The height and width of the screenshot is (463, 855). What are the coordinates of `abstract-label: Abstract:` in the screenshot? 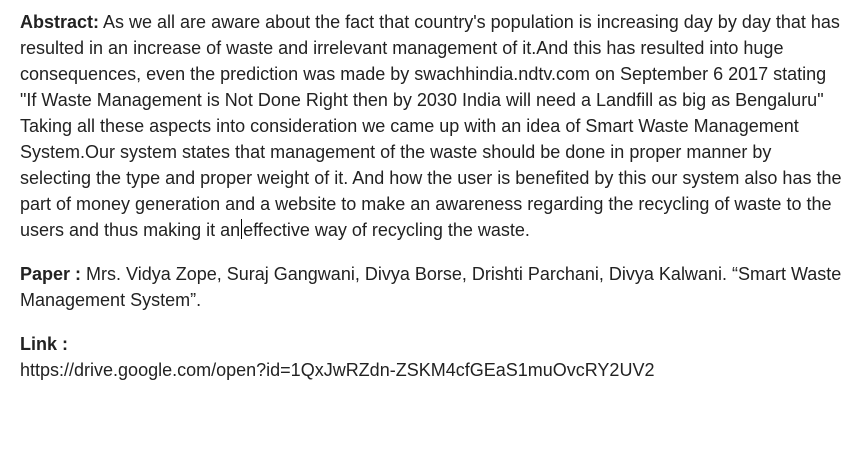 It's located at (60, 22).